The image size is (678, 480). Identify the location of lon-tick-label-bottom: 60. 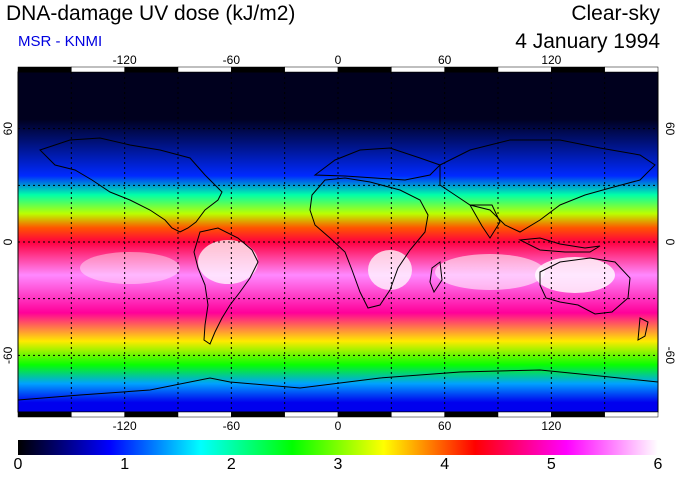
(445, 426).